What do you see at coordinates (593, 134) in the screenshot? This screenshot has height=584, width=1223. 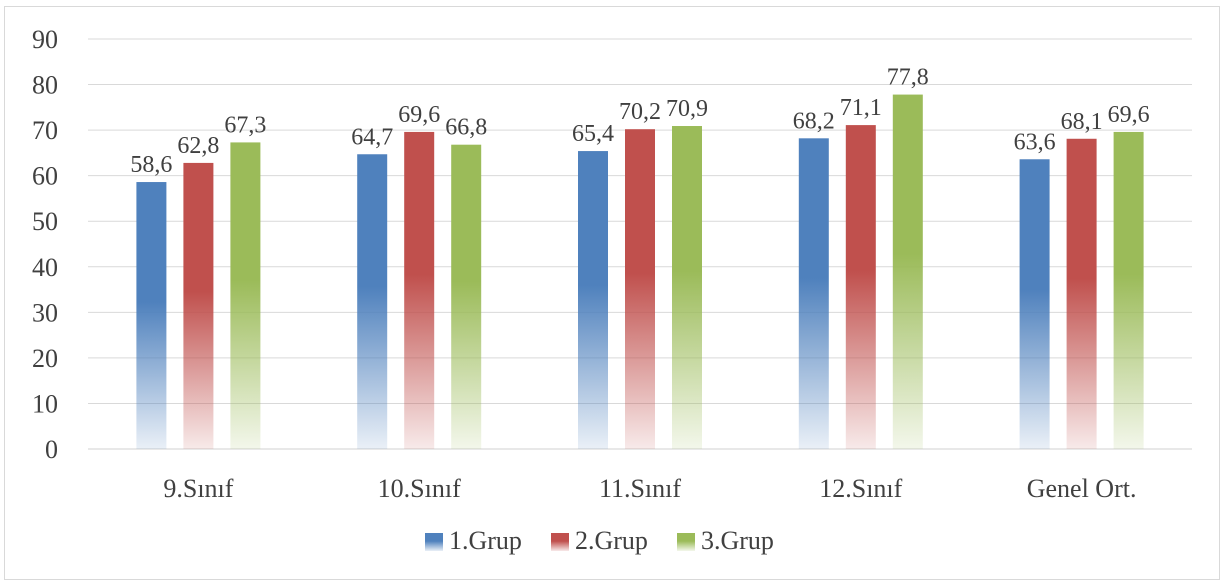 I see `data-label: 65,4` at bounding box center [593, 134].